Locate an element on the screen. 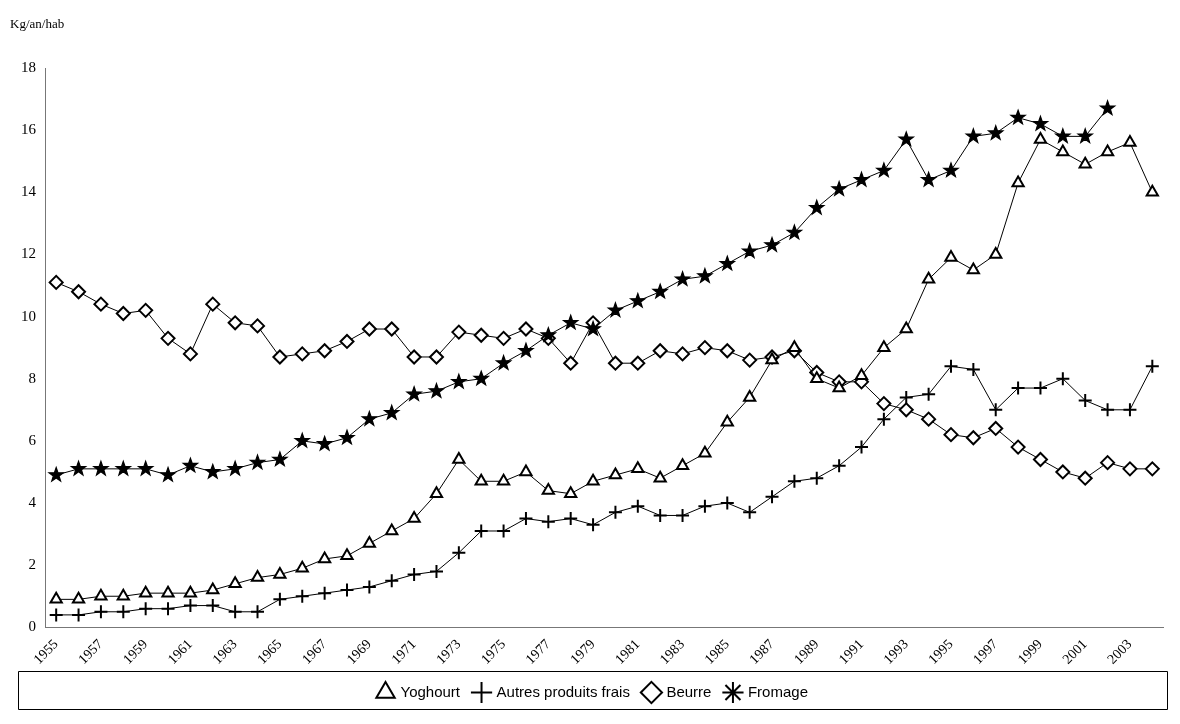  y-tick-label: 4 is located at coordinates (32, 501).